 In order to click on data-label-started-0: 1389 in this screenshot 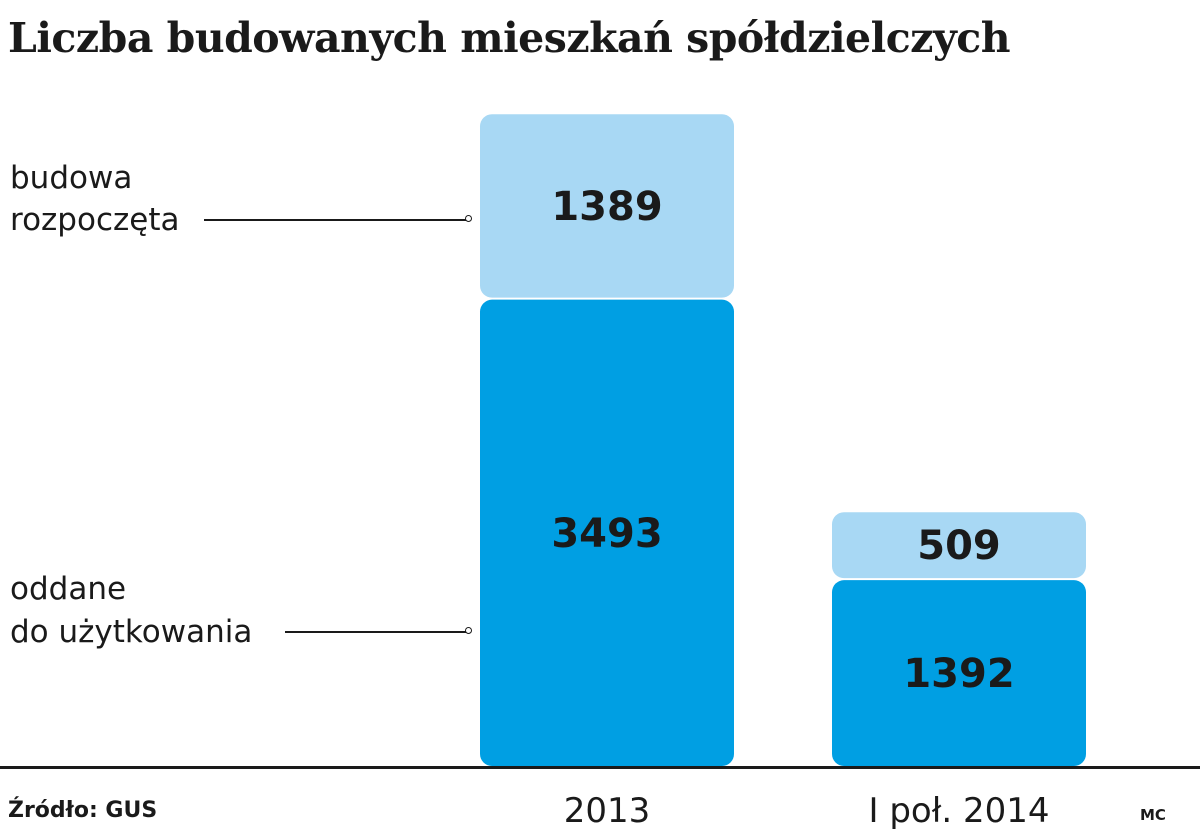, I will do `click(606, 207)`.